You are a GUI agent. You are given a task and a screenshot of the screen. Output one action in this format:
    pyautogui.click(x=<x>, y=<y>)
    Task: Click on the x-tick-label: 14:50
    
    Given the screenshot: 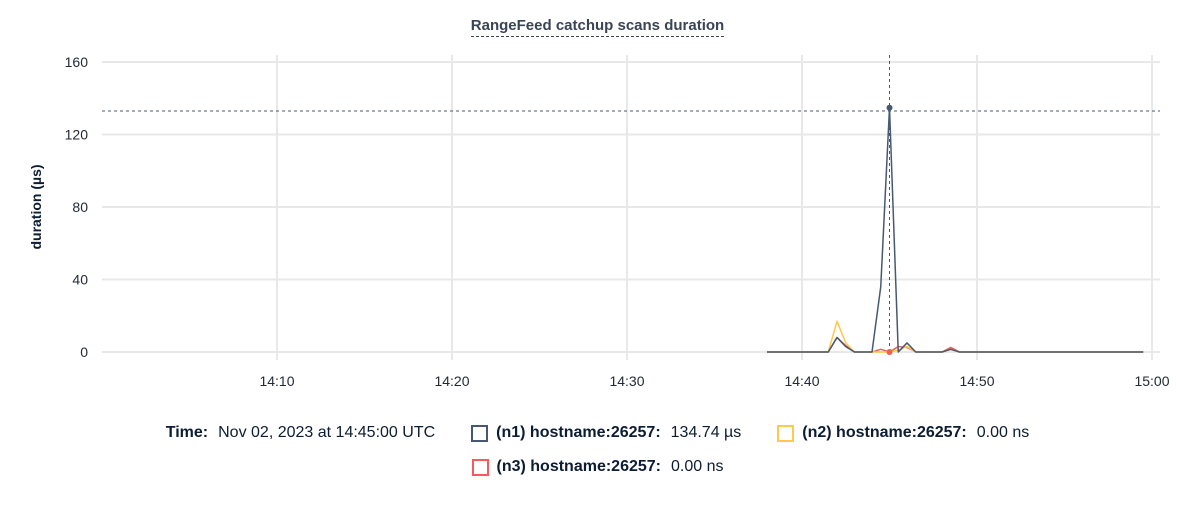 What is the action you would take?
    pyautogui.click(x=976, y=381)
    